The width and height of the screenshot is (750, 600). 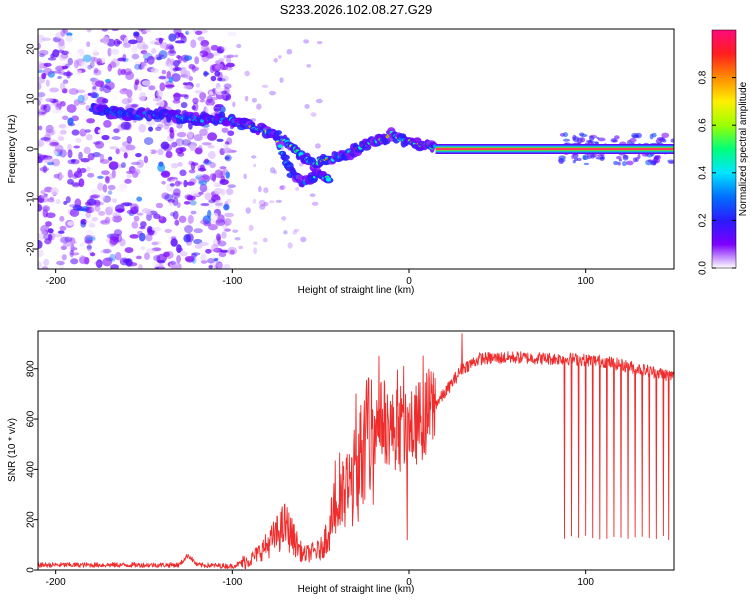 I want to click on spectrogram-y-label: Frequency (Hz), so click(x=12, y=149).